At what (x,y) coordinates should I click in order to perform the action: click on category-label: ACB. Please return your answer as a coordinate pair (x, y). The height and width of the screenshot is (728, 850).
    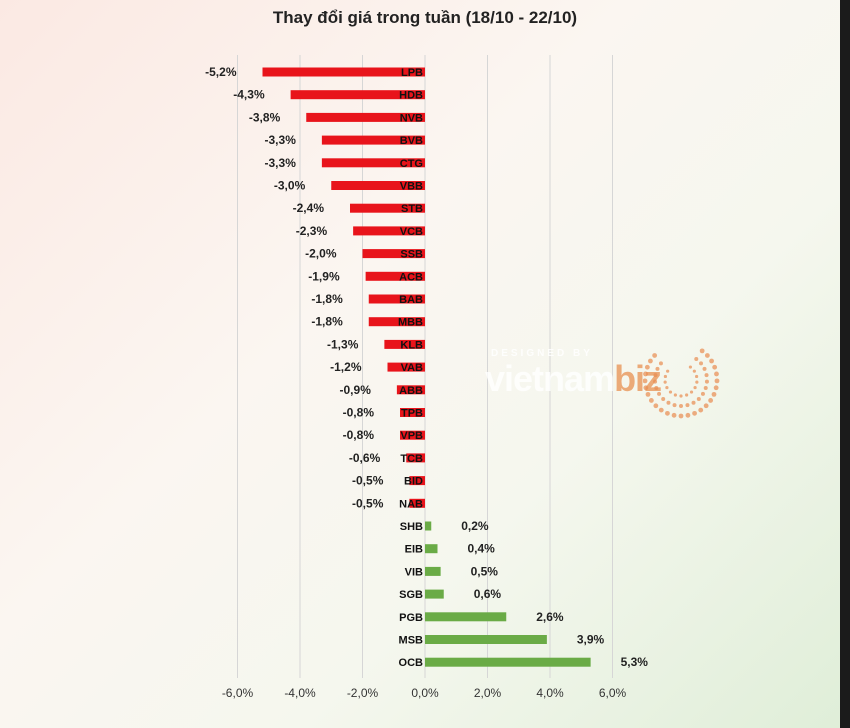
    Looking at the image, I should click on (411, 277).